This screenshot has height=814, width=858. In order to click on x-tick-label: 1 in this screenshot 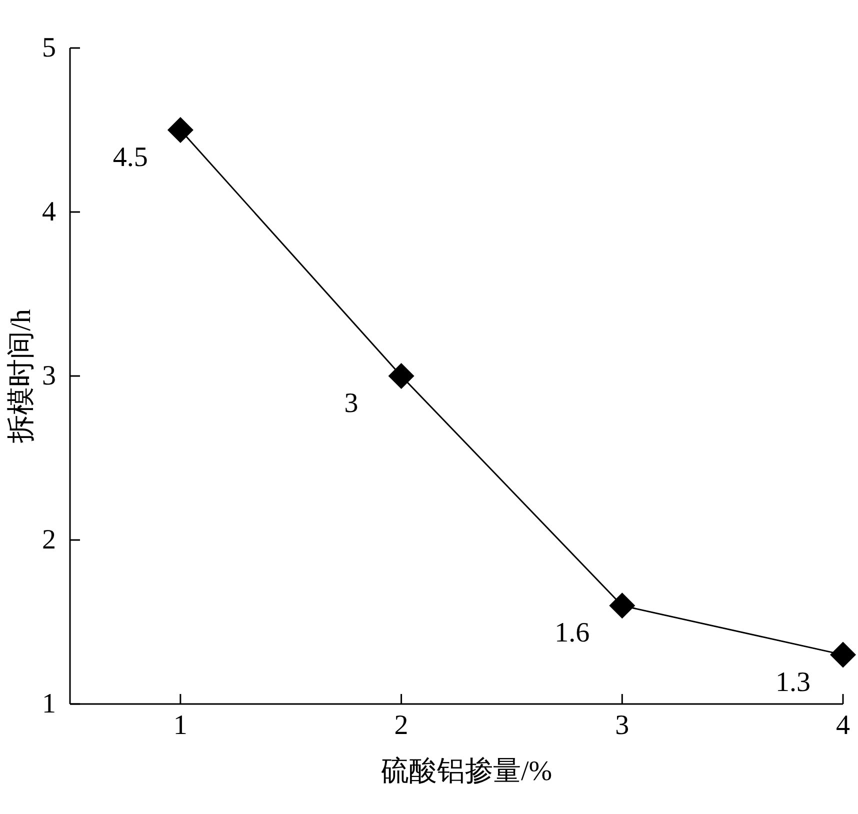, I will do `click(180, 725)`.